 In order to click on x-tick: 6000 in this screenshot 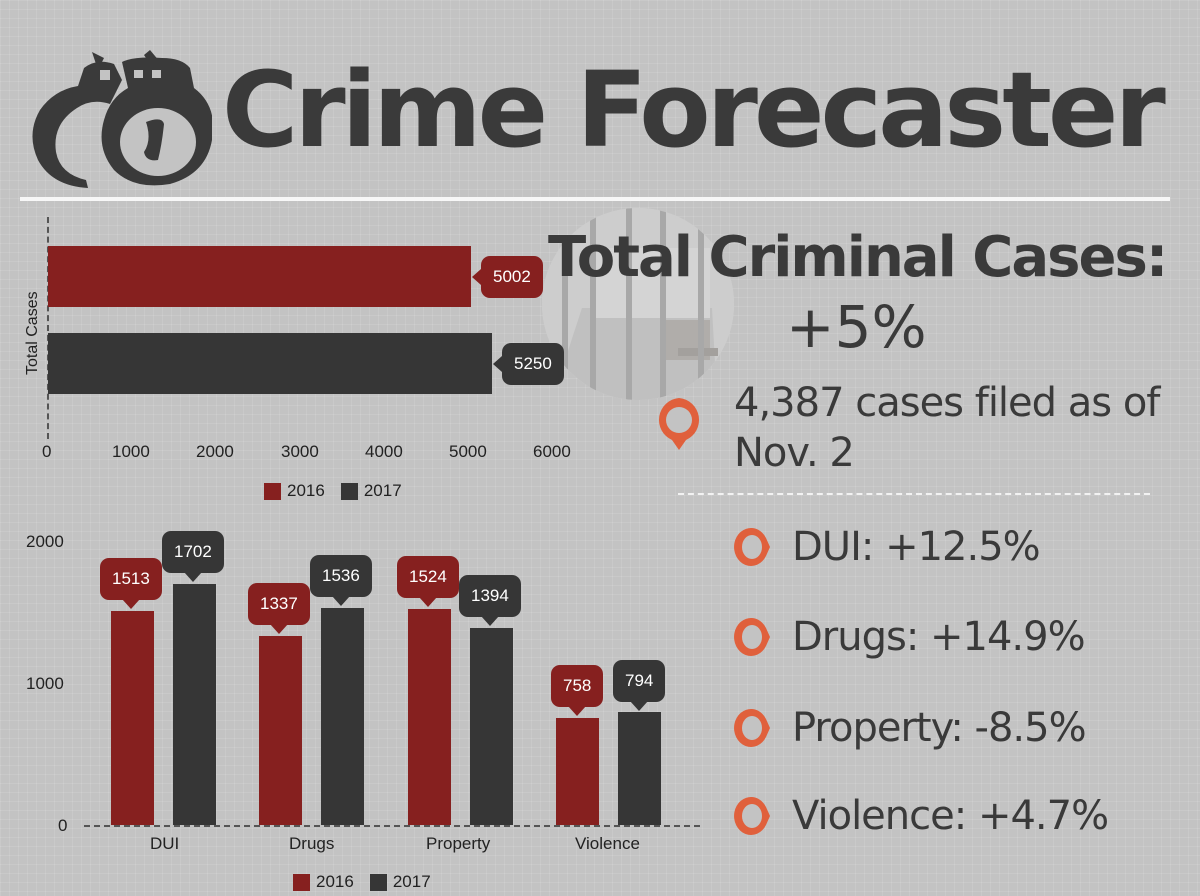, I will do `click(552, 451)`.